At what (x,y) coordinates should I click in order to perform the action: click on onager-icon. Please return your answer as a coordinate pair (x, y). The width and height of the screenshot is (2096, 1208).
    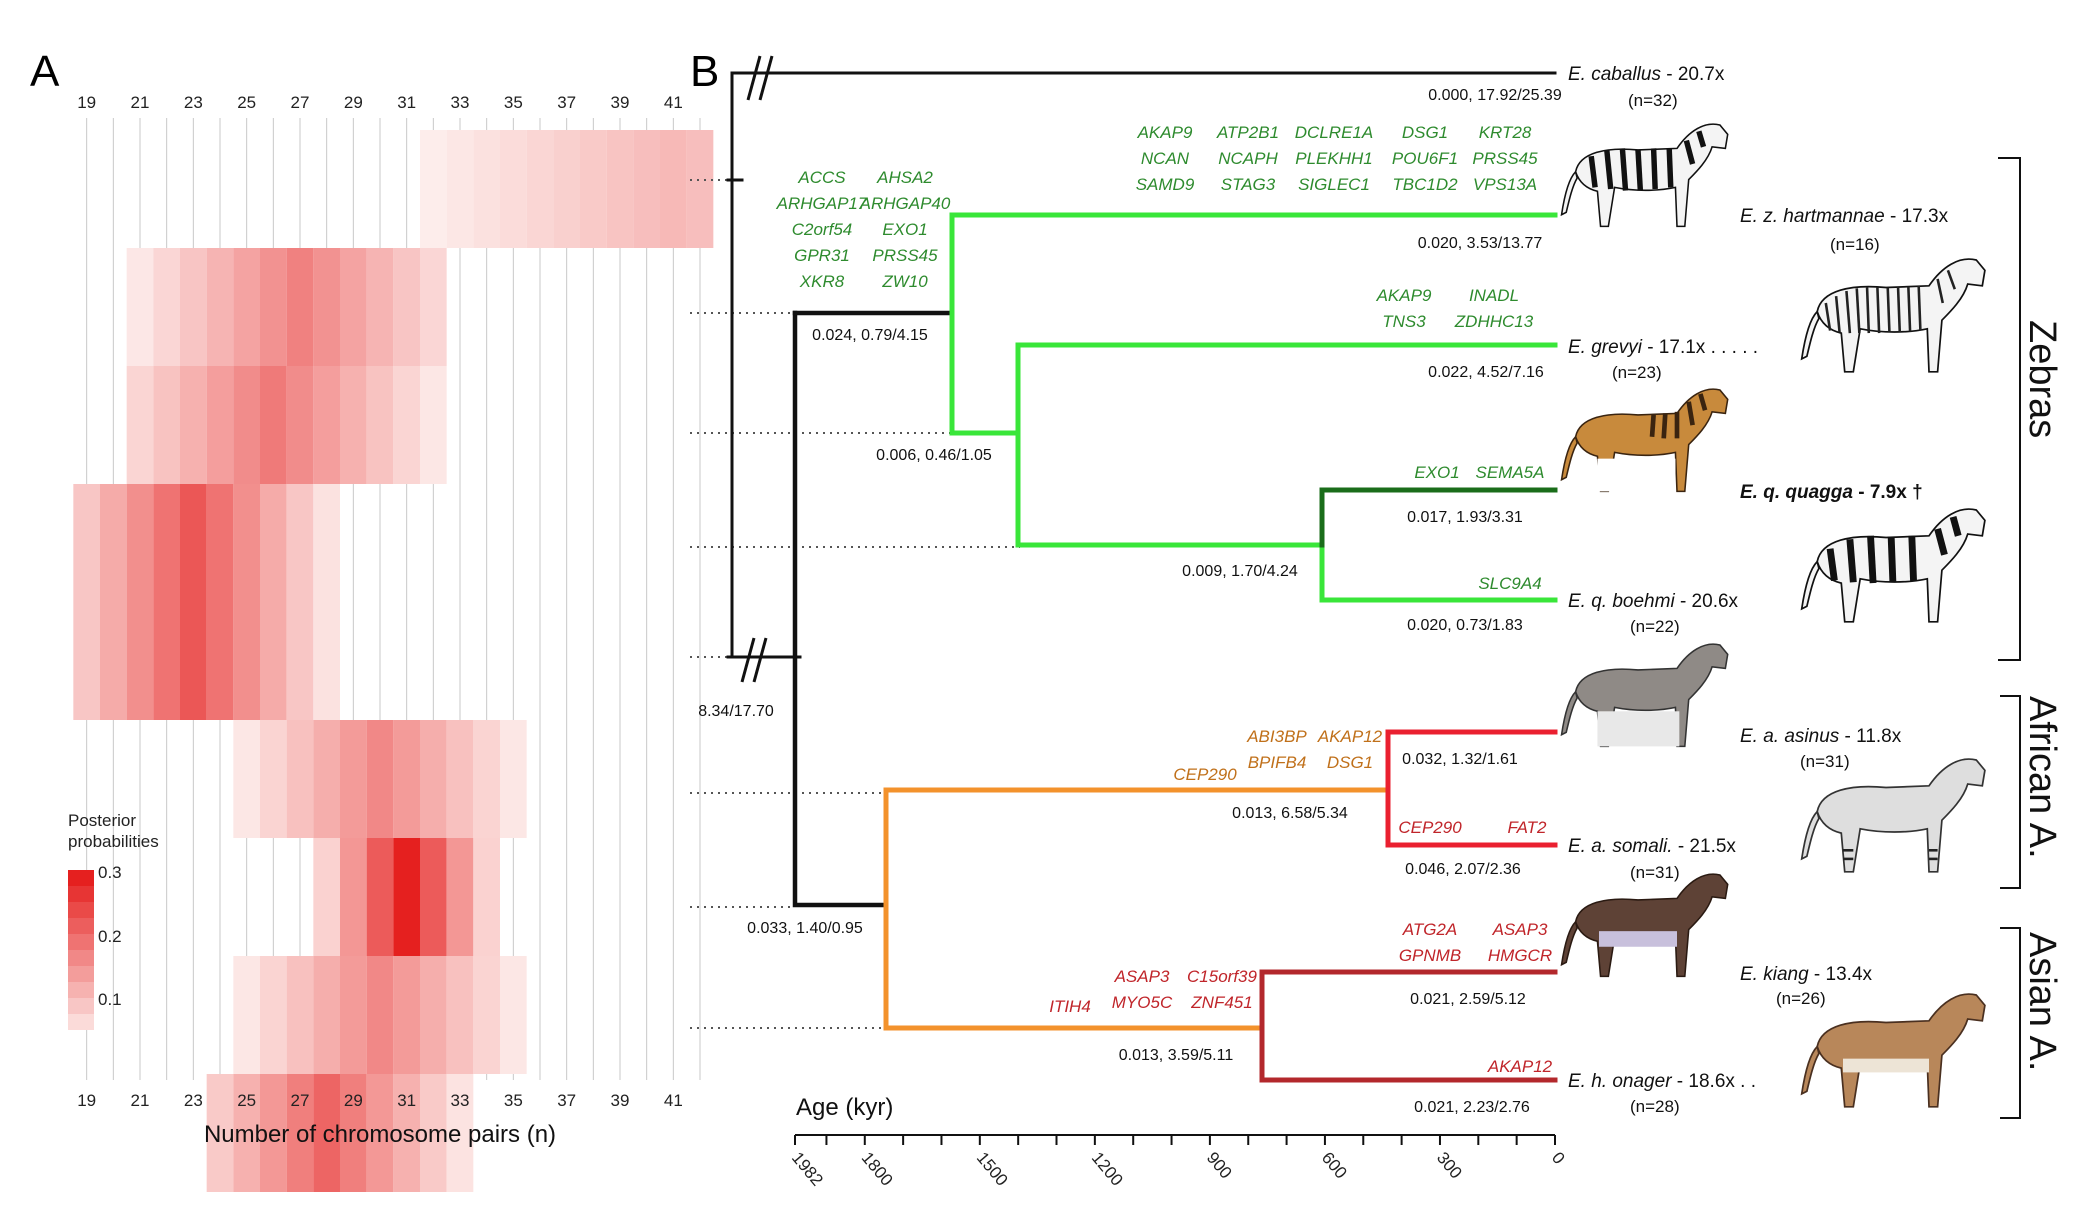
    Looking at the image, I should click on (1893, 1050).